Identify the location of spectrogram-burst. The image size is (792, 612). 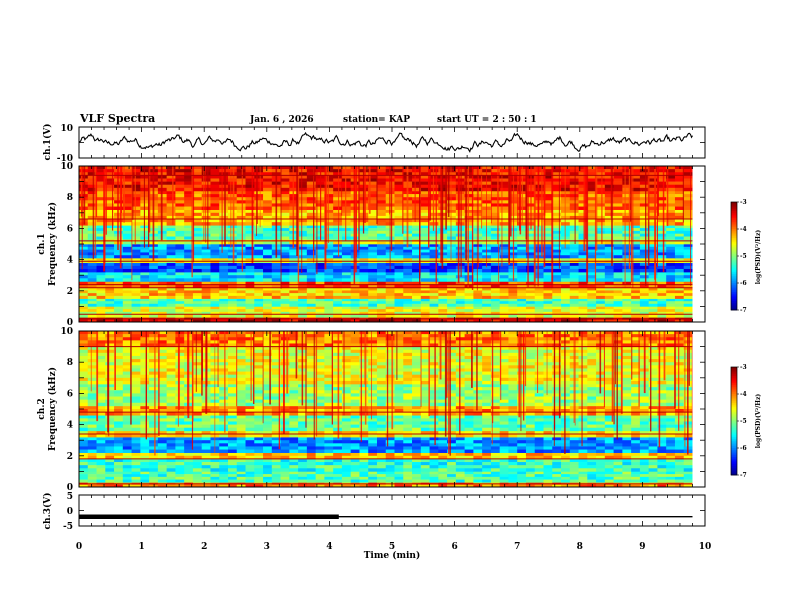
(442, 217).